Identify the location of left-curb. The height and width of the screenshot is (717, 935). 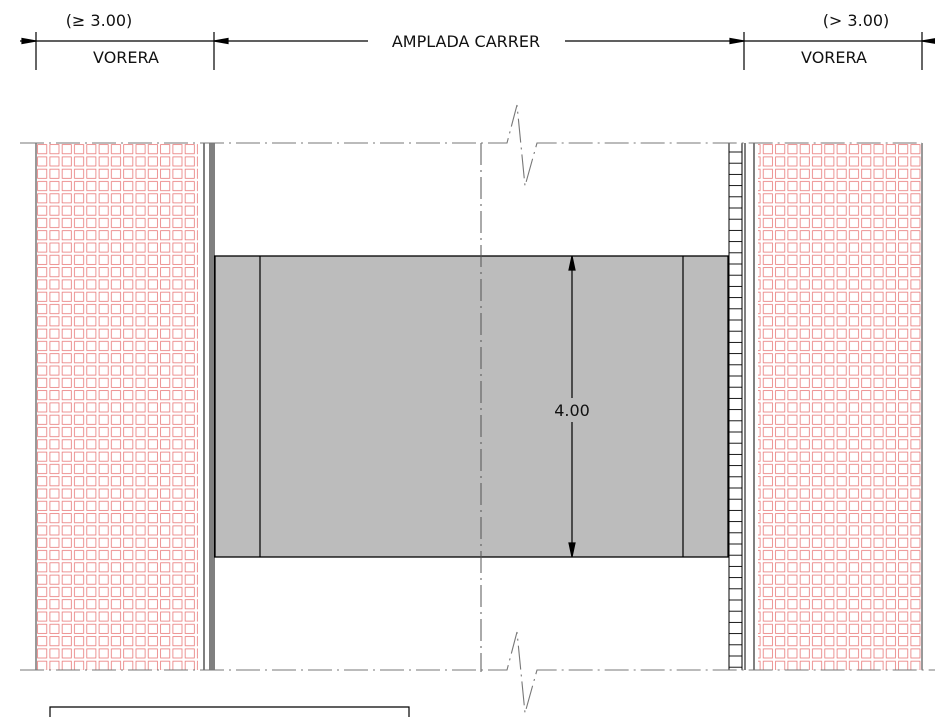
(209, 406).